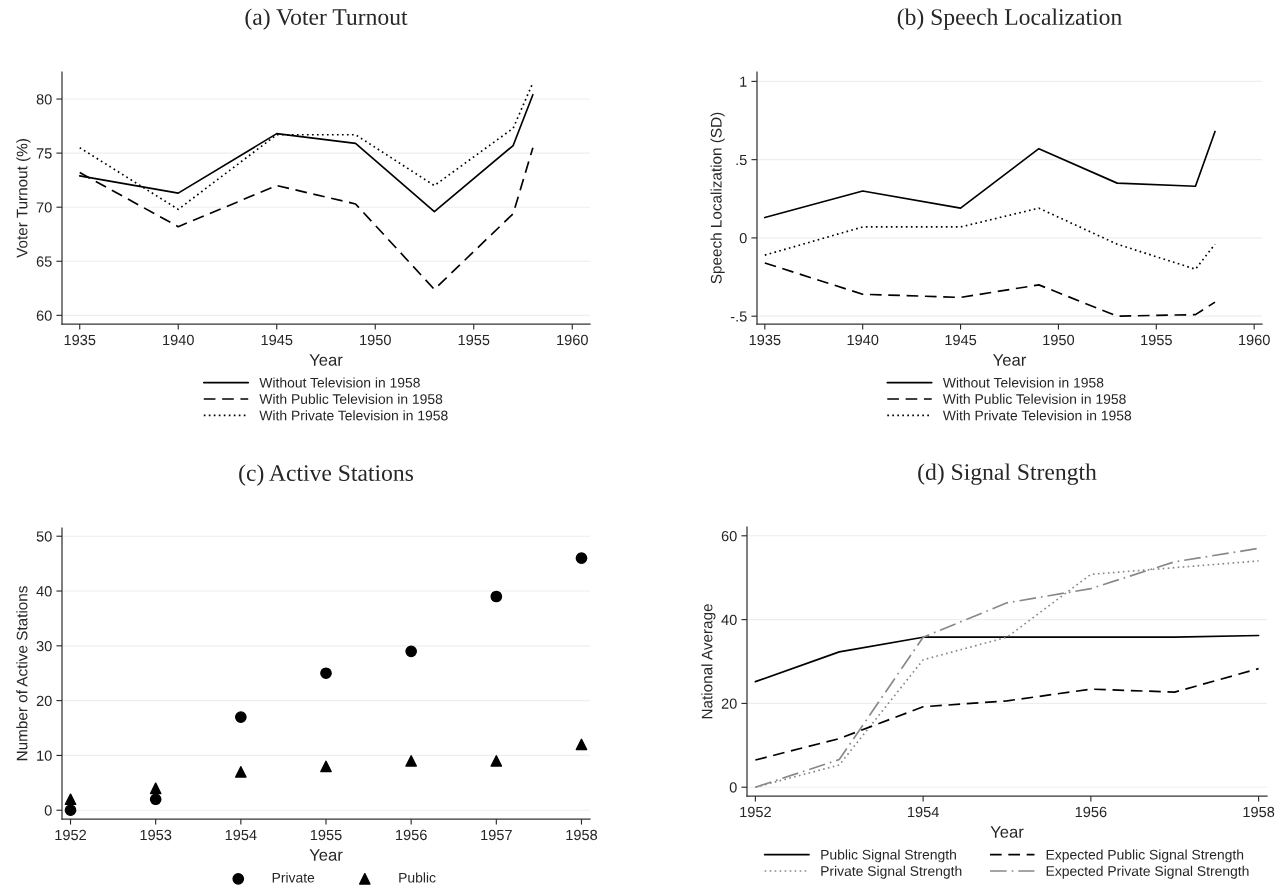 The image size is (1284, 894). I want to click on y-axis-title: Speech Localization (SD), so click(717, 198).